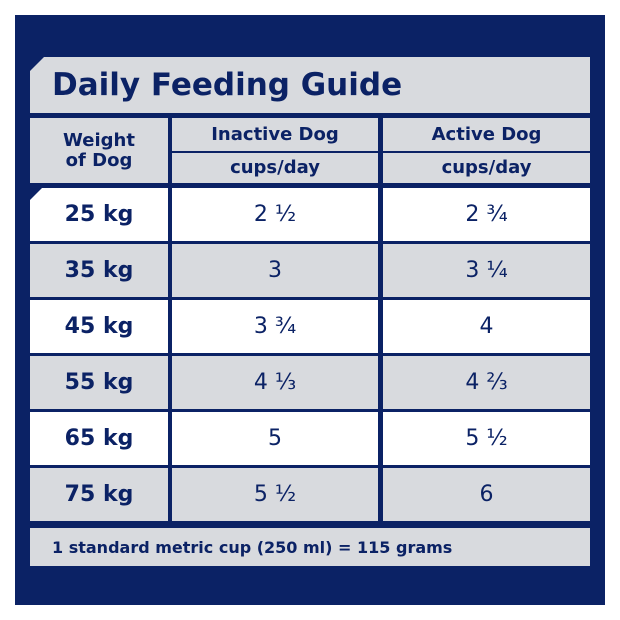 This screenshot has height=620, width=620. What do you see at coordinates (486, 214) in the screenshot?
I see `cups-cell: 2 ¾` at bounding box center [486, 214].